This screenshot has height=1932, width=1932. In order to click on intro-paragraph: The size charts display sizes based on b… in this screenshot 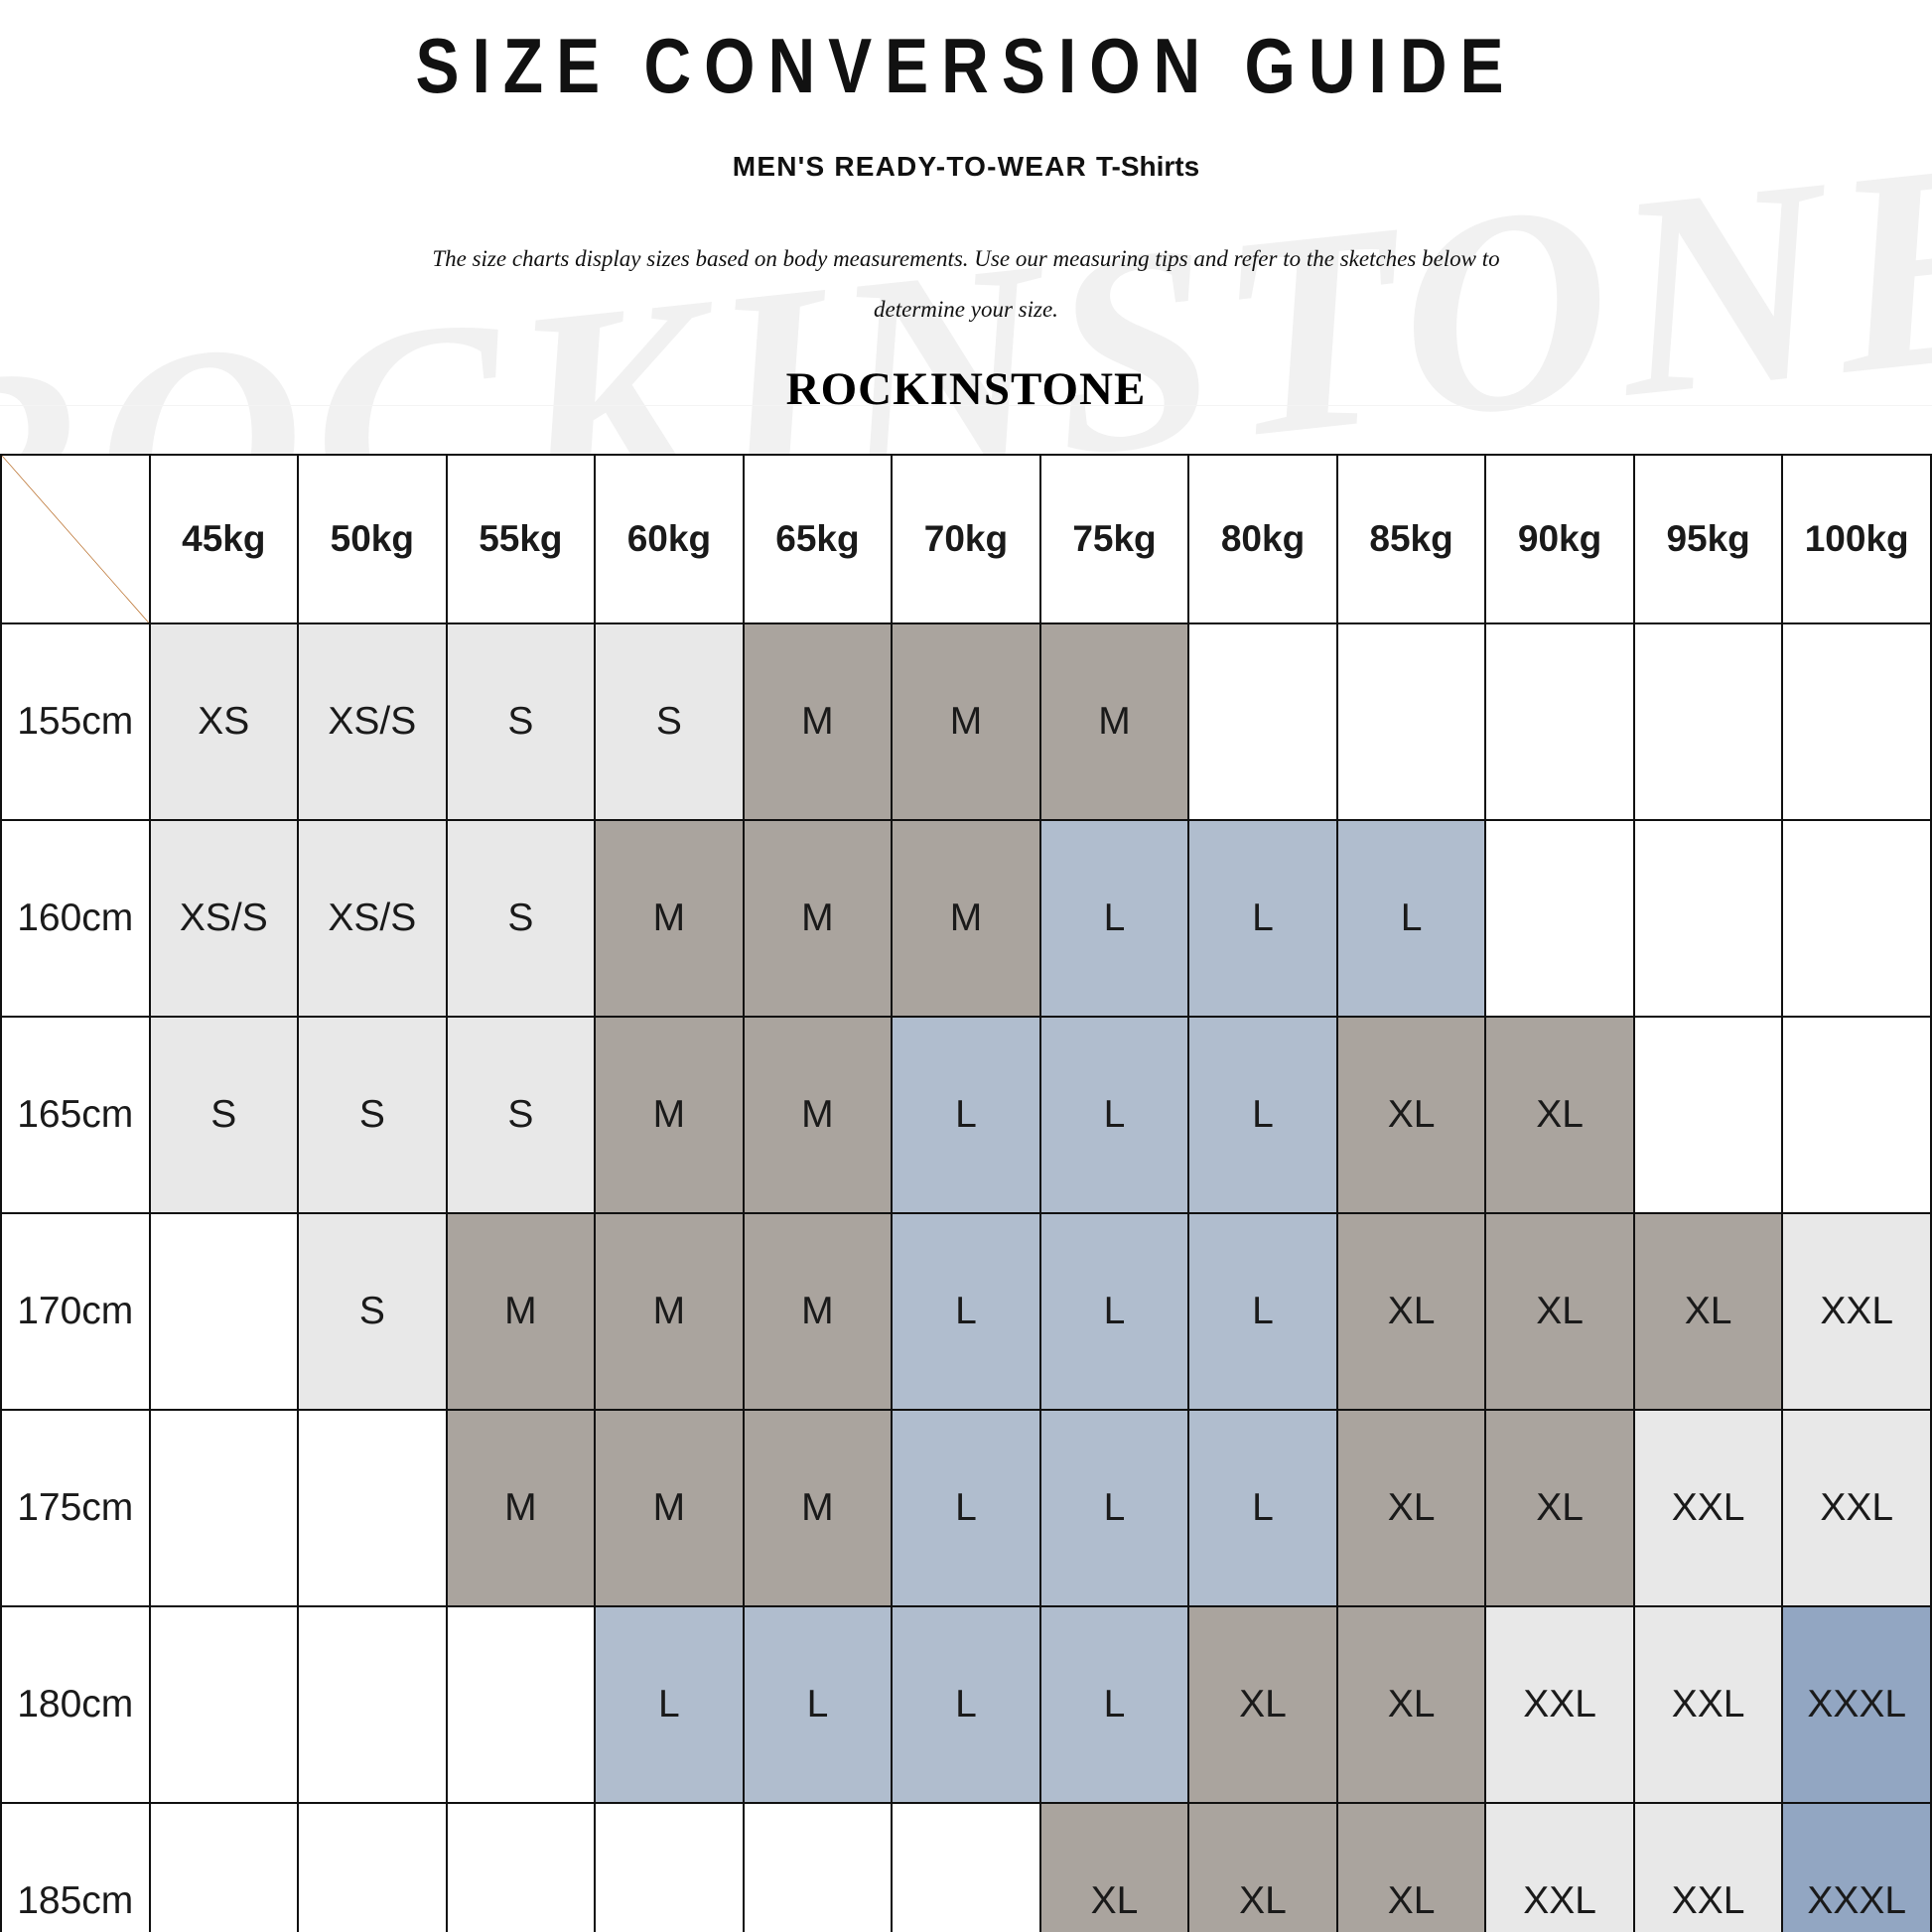, I will do `click(966, 284)`.